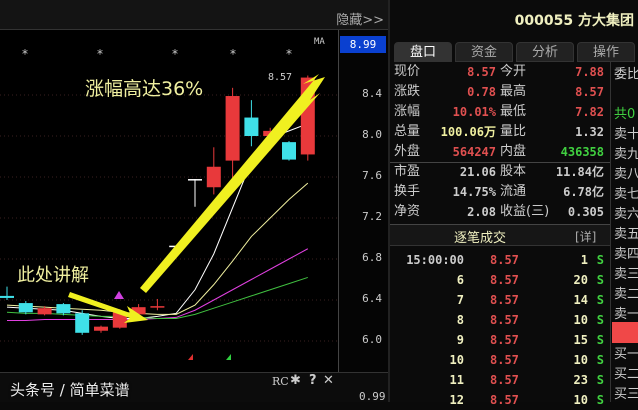 Image resolution: width=638 pixels, height=410 pixels. What do you see at coordinates (372, 396) in the screenshot?
I see `volume-scale: 0.99` at bounding box center [372, 396].